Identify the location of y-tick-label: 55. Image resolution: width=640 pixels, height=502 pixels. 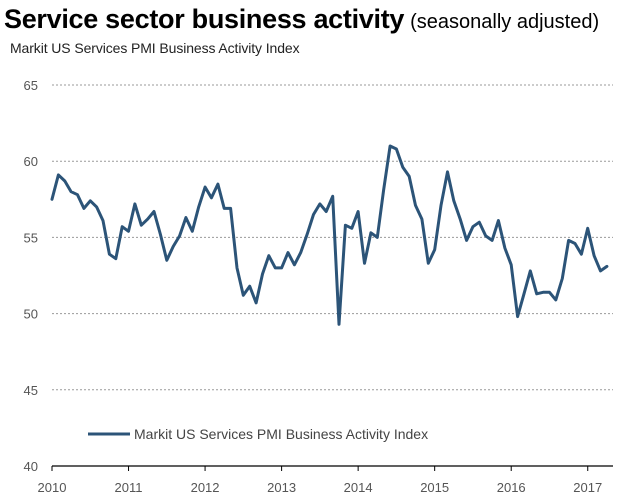
(31, 237).